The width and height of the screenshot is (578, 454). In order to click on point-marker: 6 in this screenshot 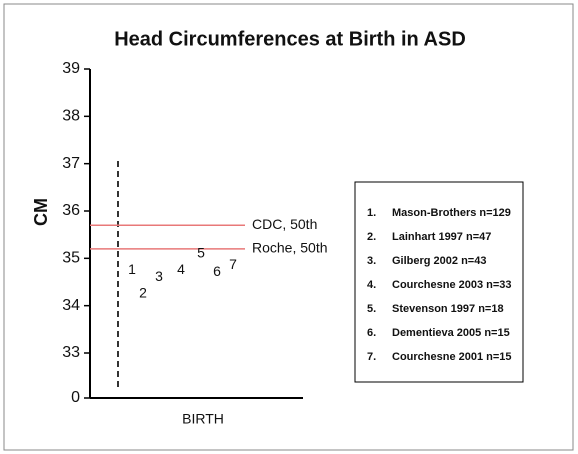, I will do `click(217, 271)`.